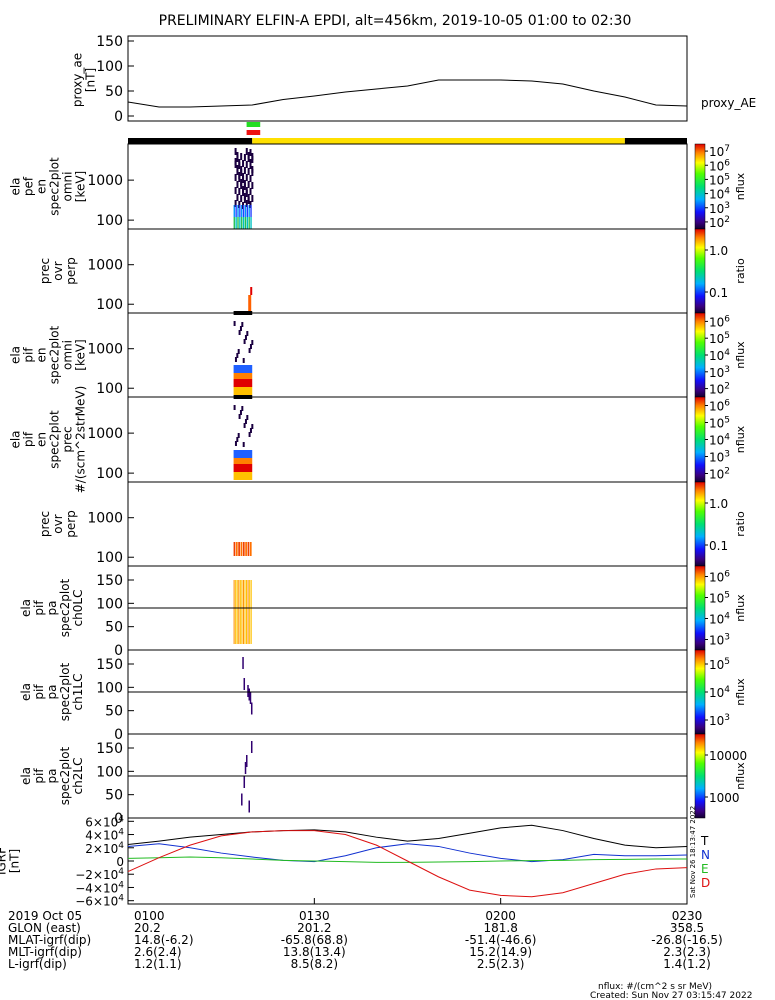  I want to click on igrf-series-N, so click(407, 853).